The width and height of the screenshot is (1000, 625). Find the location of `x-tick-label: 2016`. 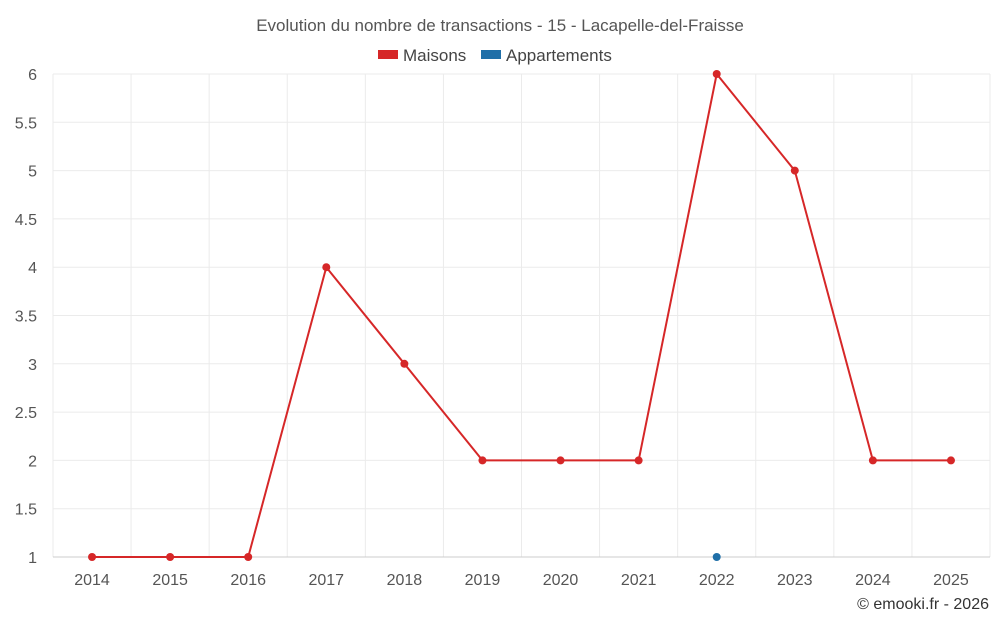

x-tick-label: 2016 is located at coordinates (248, 580).